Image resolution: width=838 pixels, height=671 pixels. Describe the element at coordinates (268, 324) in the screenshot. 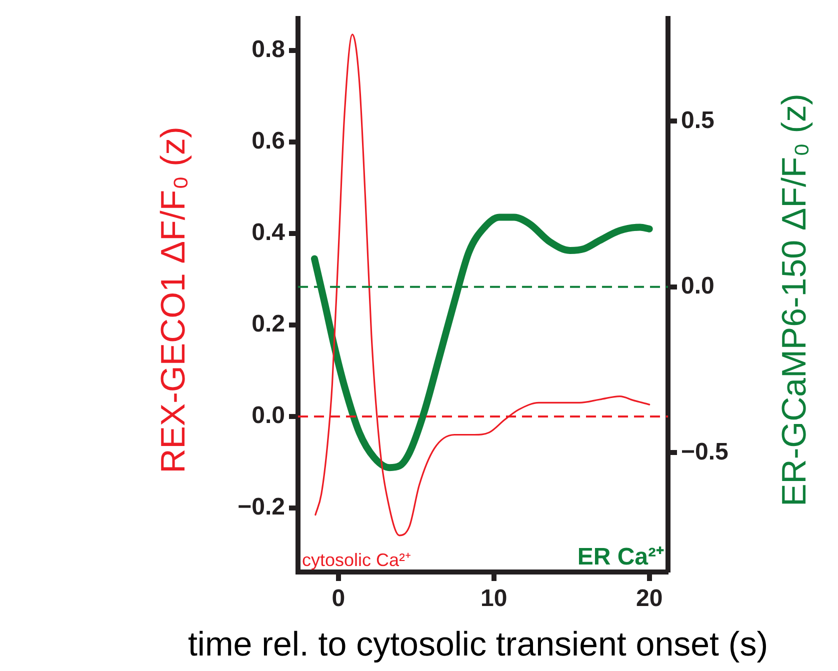

I see `y-tick-label: 0.2` at that location.